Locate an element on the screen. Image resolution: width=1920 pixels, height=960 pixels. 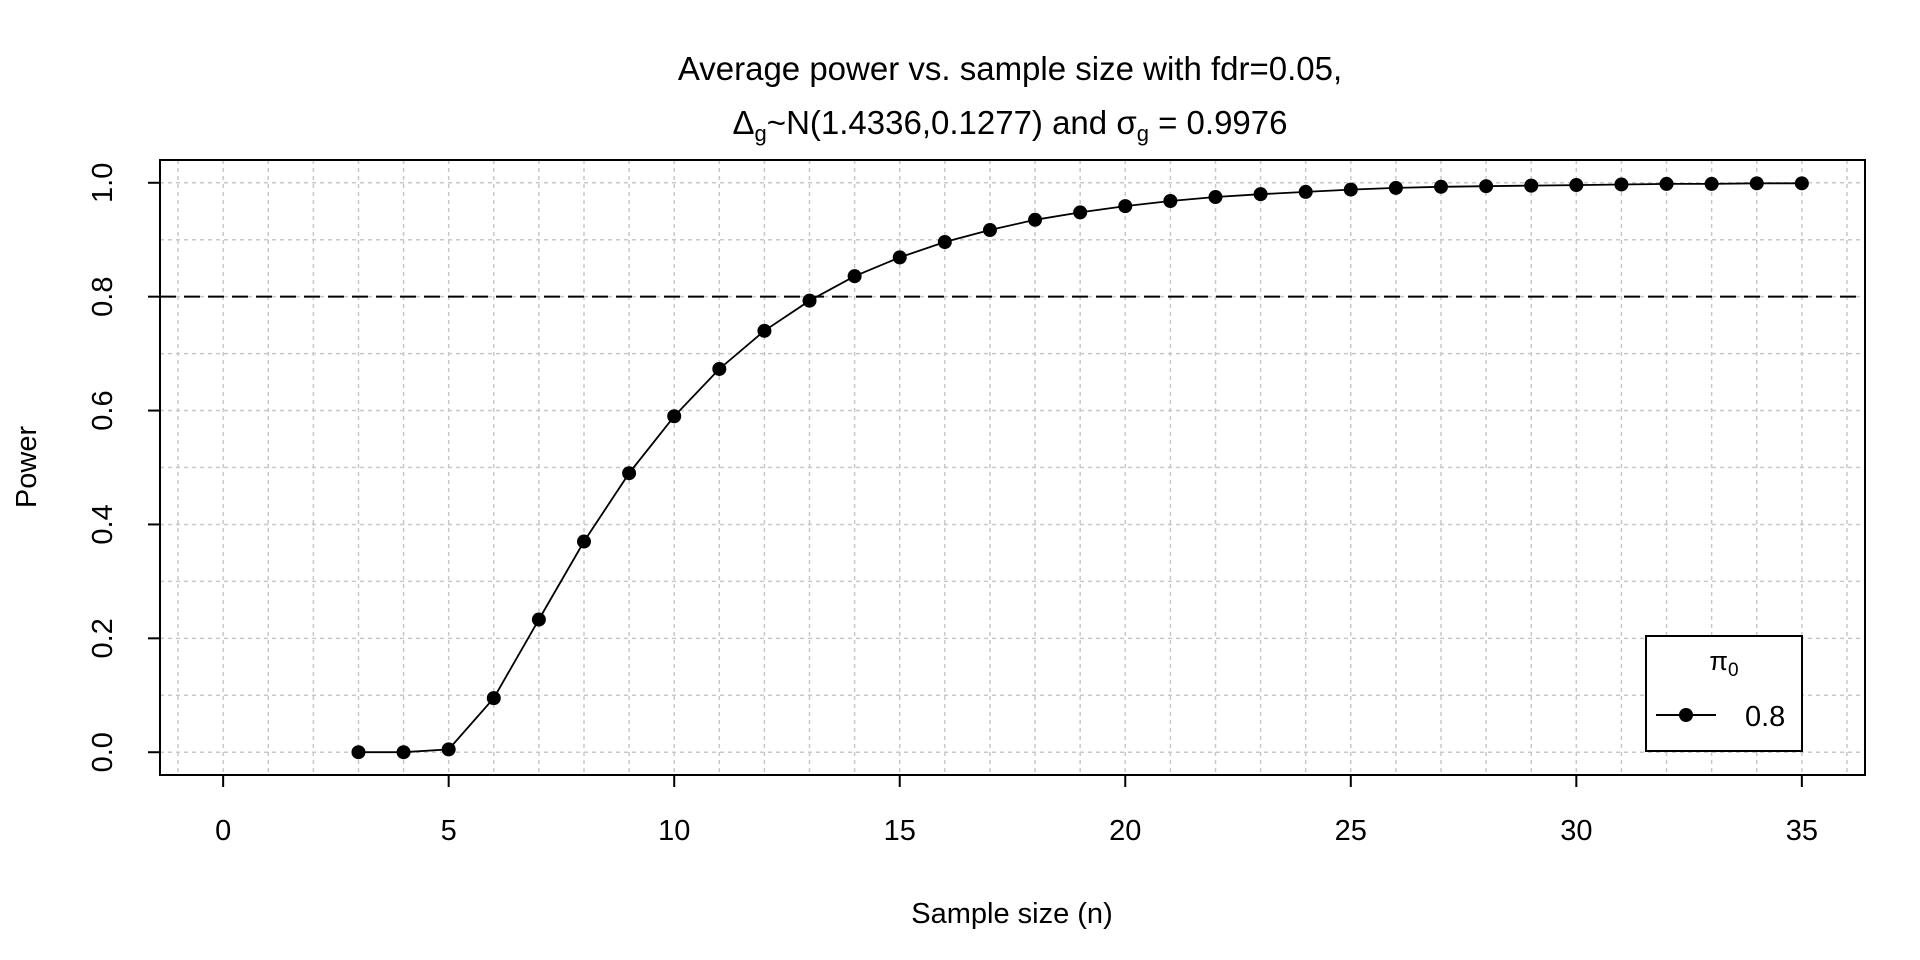
x-tick-label: 5 is located at coordinates (449, 831).